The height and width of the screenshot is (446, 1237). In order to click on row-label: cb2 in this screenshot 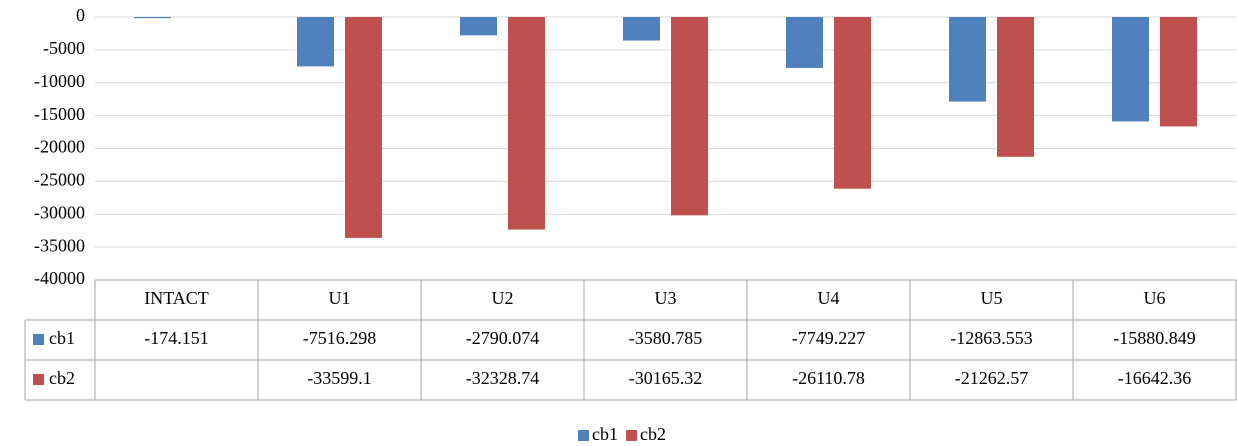, I will do `click(62, 378)`.